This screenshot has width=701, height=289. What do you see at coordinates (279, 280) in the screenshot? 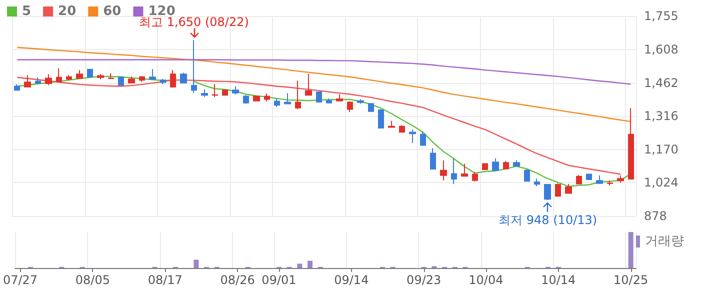
I see `x-tick-label: 09/01` at bounding box center [279, 280].